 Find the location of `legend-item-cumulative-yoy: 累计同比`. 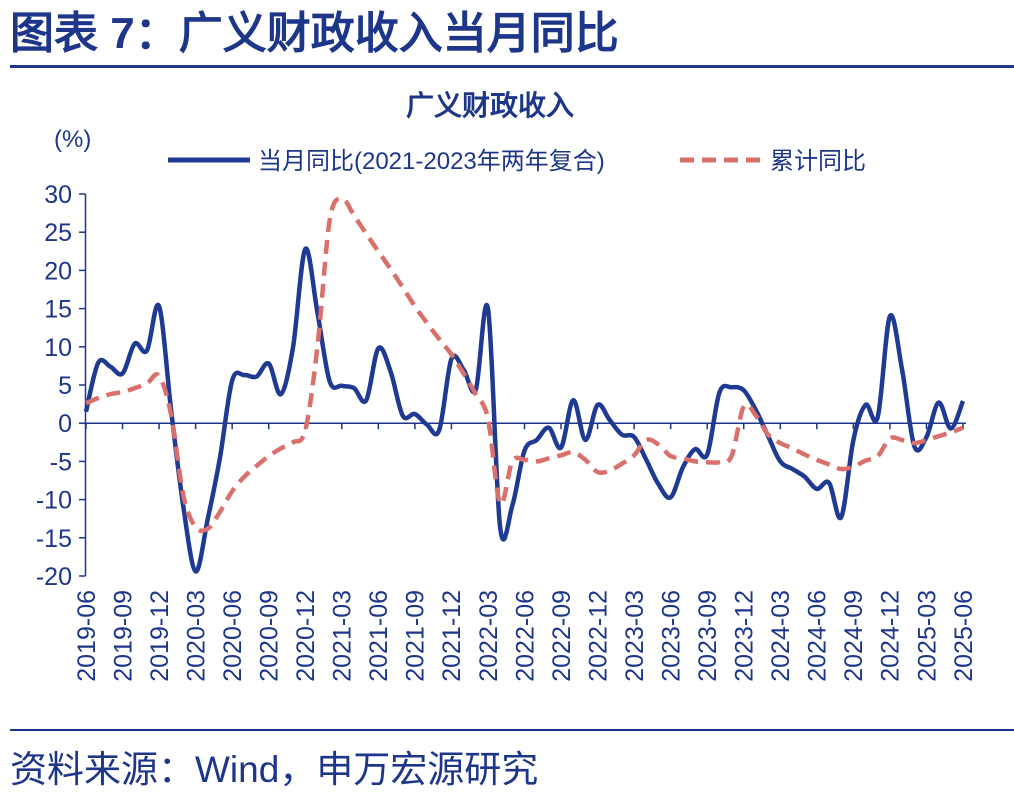

legend-item-cumulative-yoy: 累计同比 is located at coordinates (773, 161).